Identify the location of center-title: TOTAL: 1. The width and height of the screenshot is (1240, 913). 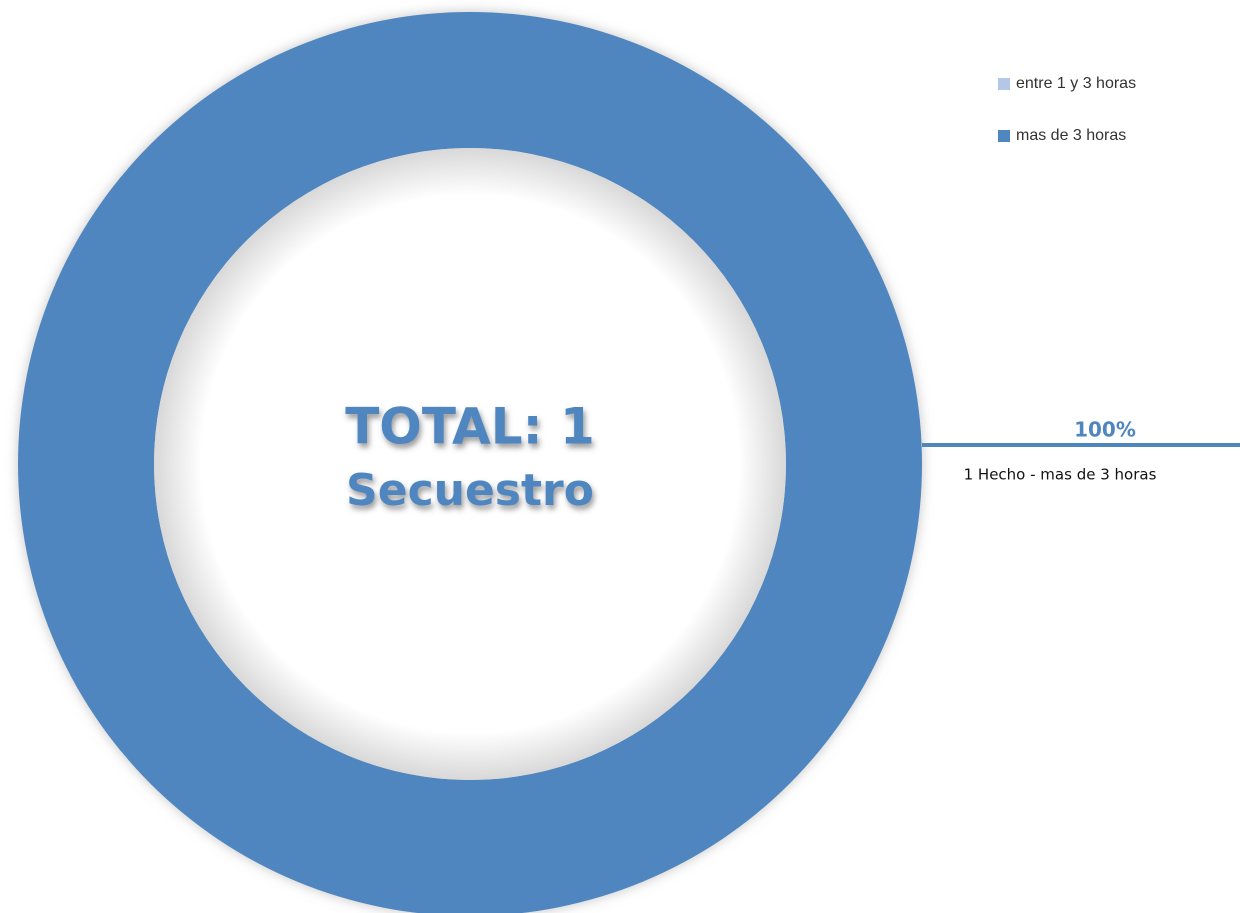
(470, 427).